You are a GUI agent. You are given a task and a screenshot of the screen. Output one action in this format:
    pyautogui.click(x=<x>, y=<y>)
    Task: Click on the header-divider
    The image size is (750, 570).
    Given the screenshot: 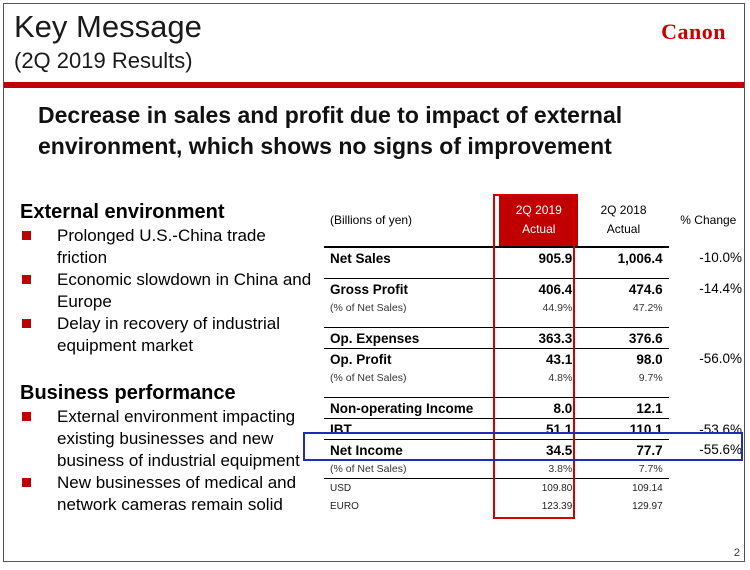 What is the action you would take?
    pyautogui.click(x=374, y=85)
    